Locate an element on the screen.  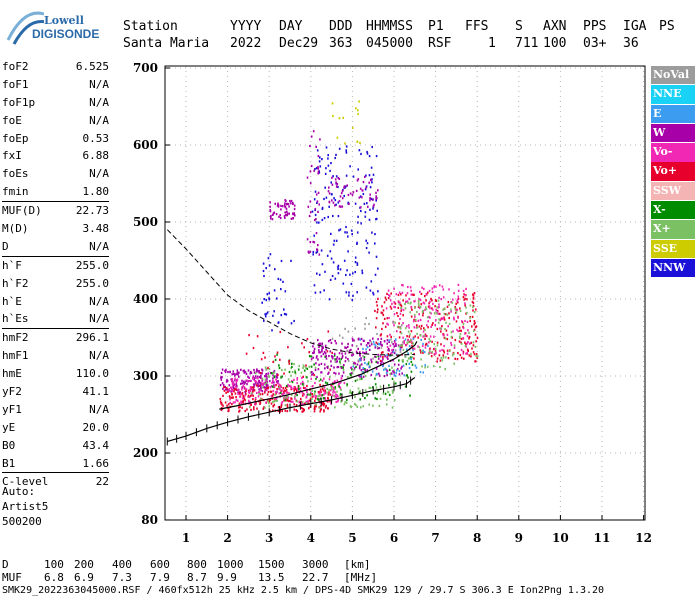
param-value: 1.66 is located at coordinates (96, 463).